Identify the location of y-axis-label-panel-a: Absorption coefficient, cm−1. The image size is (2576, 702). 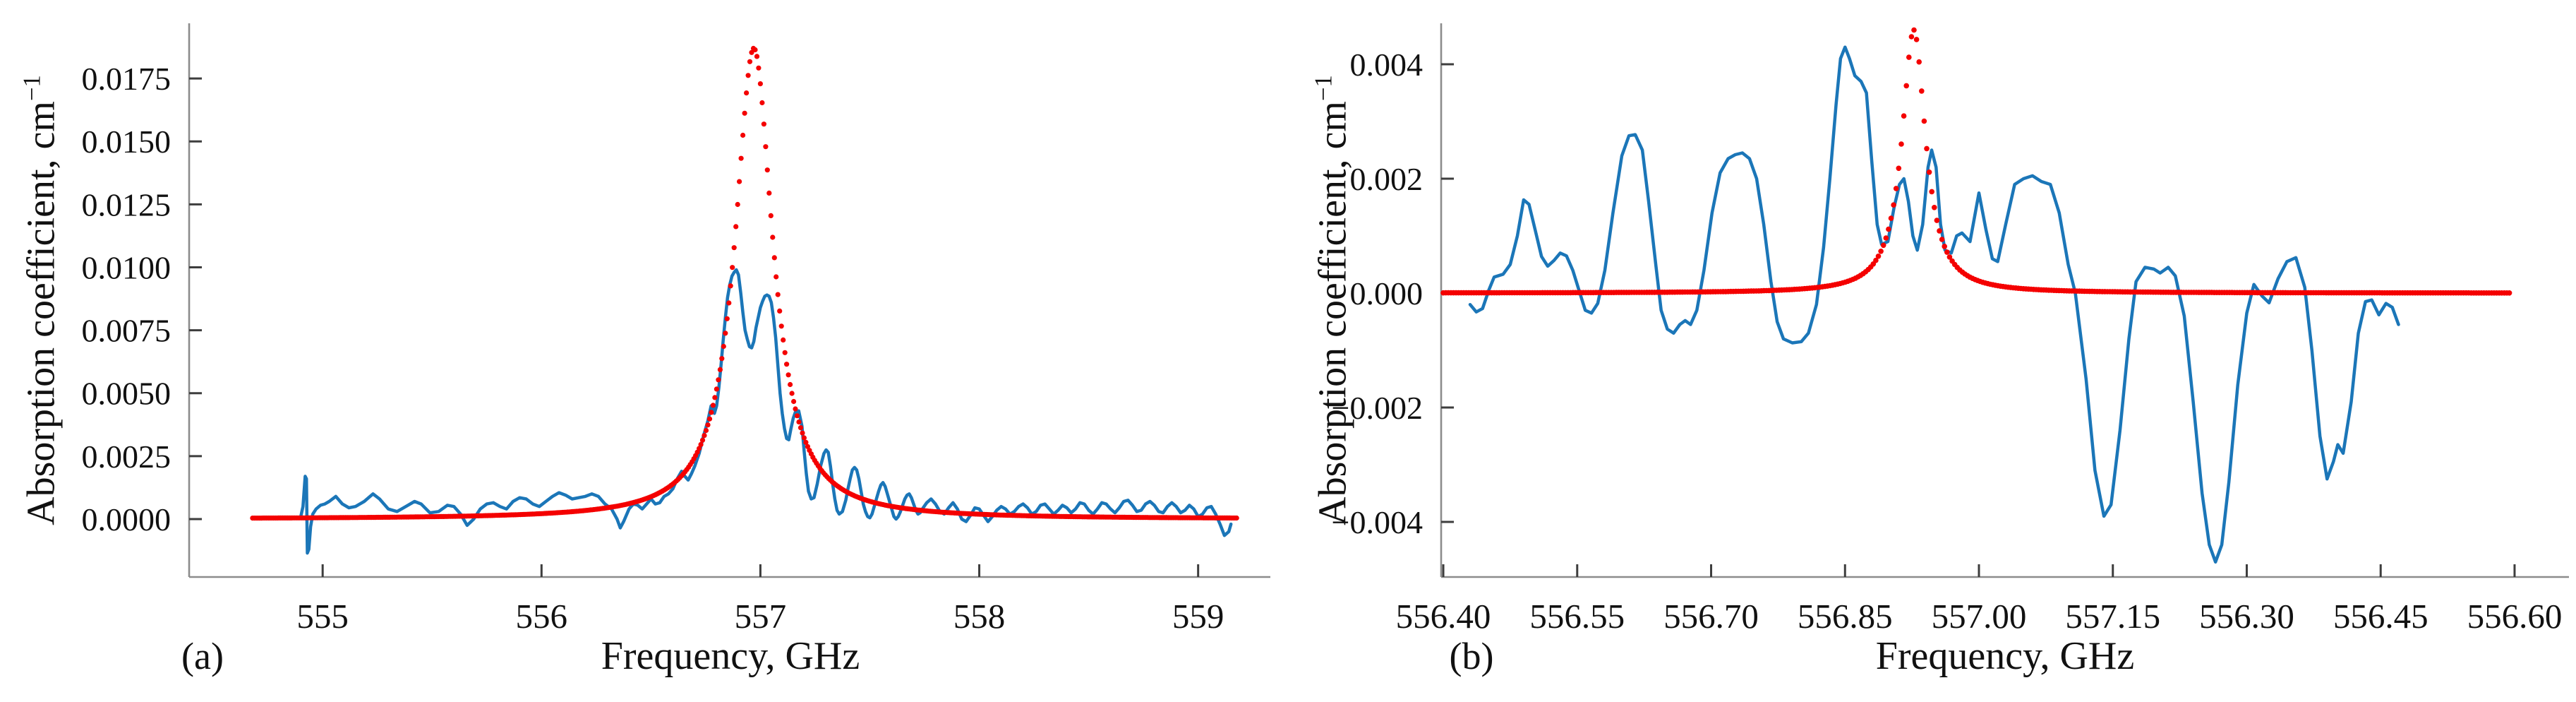
(41, 300).